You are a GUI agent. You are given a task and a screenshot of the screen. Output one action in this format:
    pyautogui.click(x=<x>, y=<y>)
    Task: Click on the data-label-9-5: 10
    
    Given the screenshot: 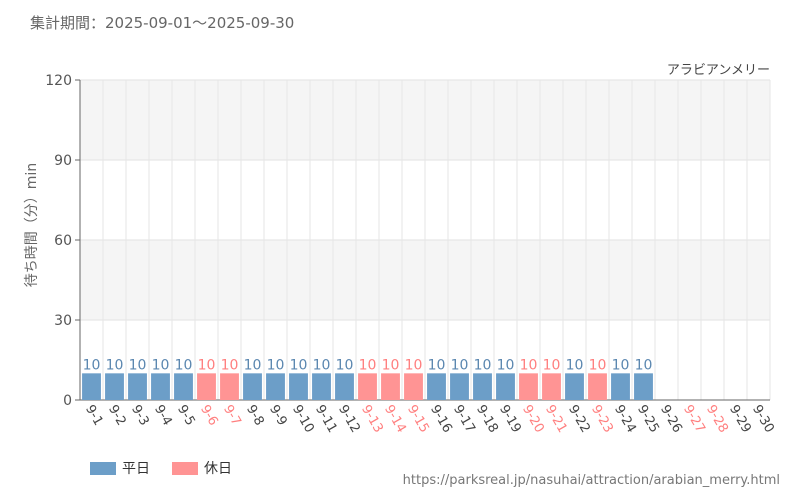 What is the action you would take?
    pyautogui.click(x=184, y=365)
    